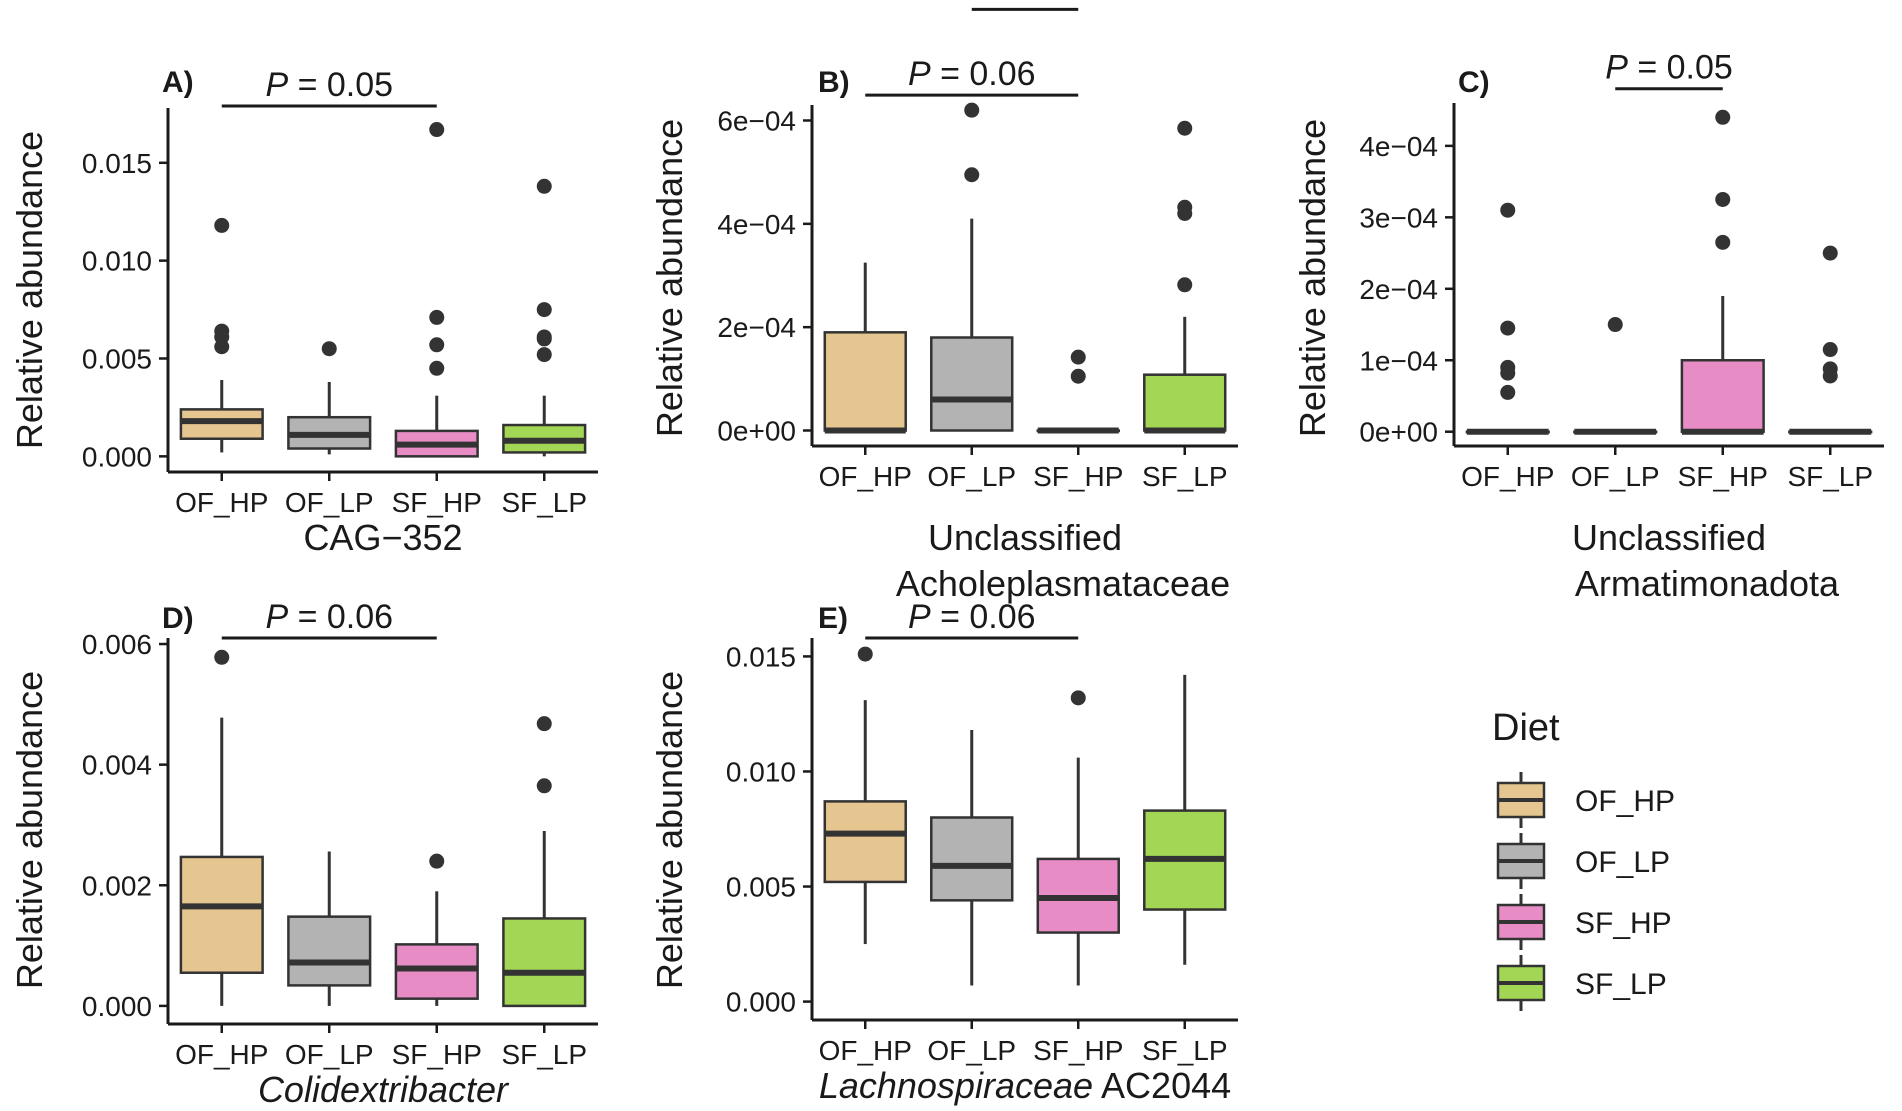 Image resolution: width=1902 pixels, height=1111 pixels. I want to click on y-tick-label: 3e−04, so click(1398, 217).